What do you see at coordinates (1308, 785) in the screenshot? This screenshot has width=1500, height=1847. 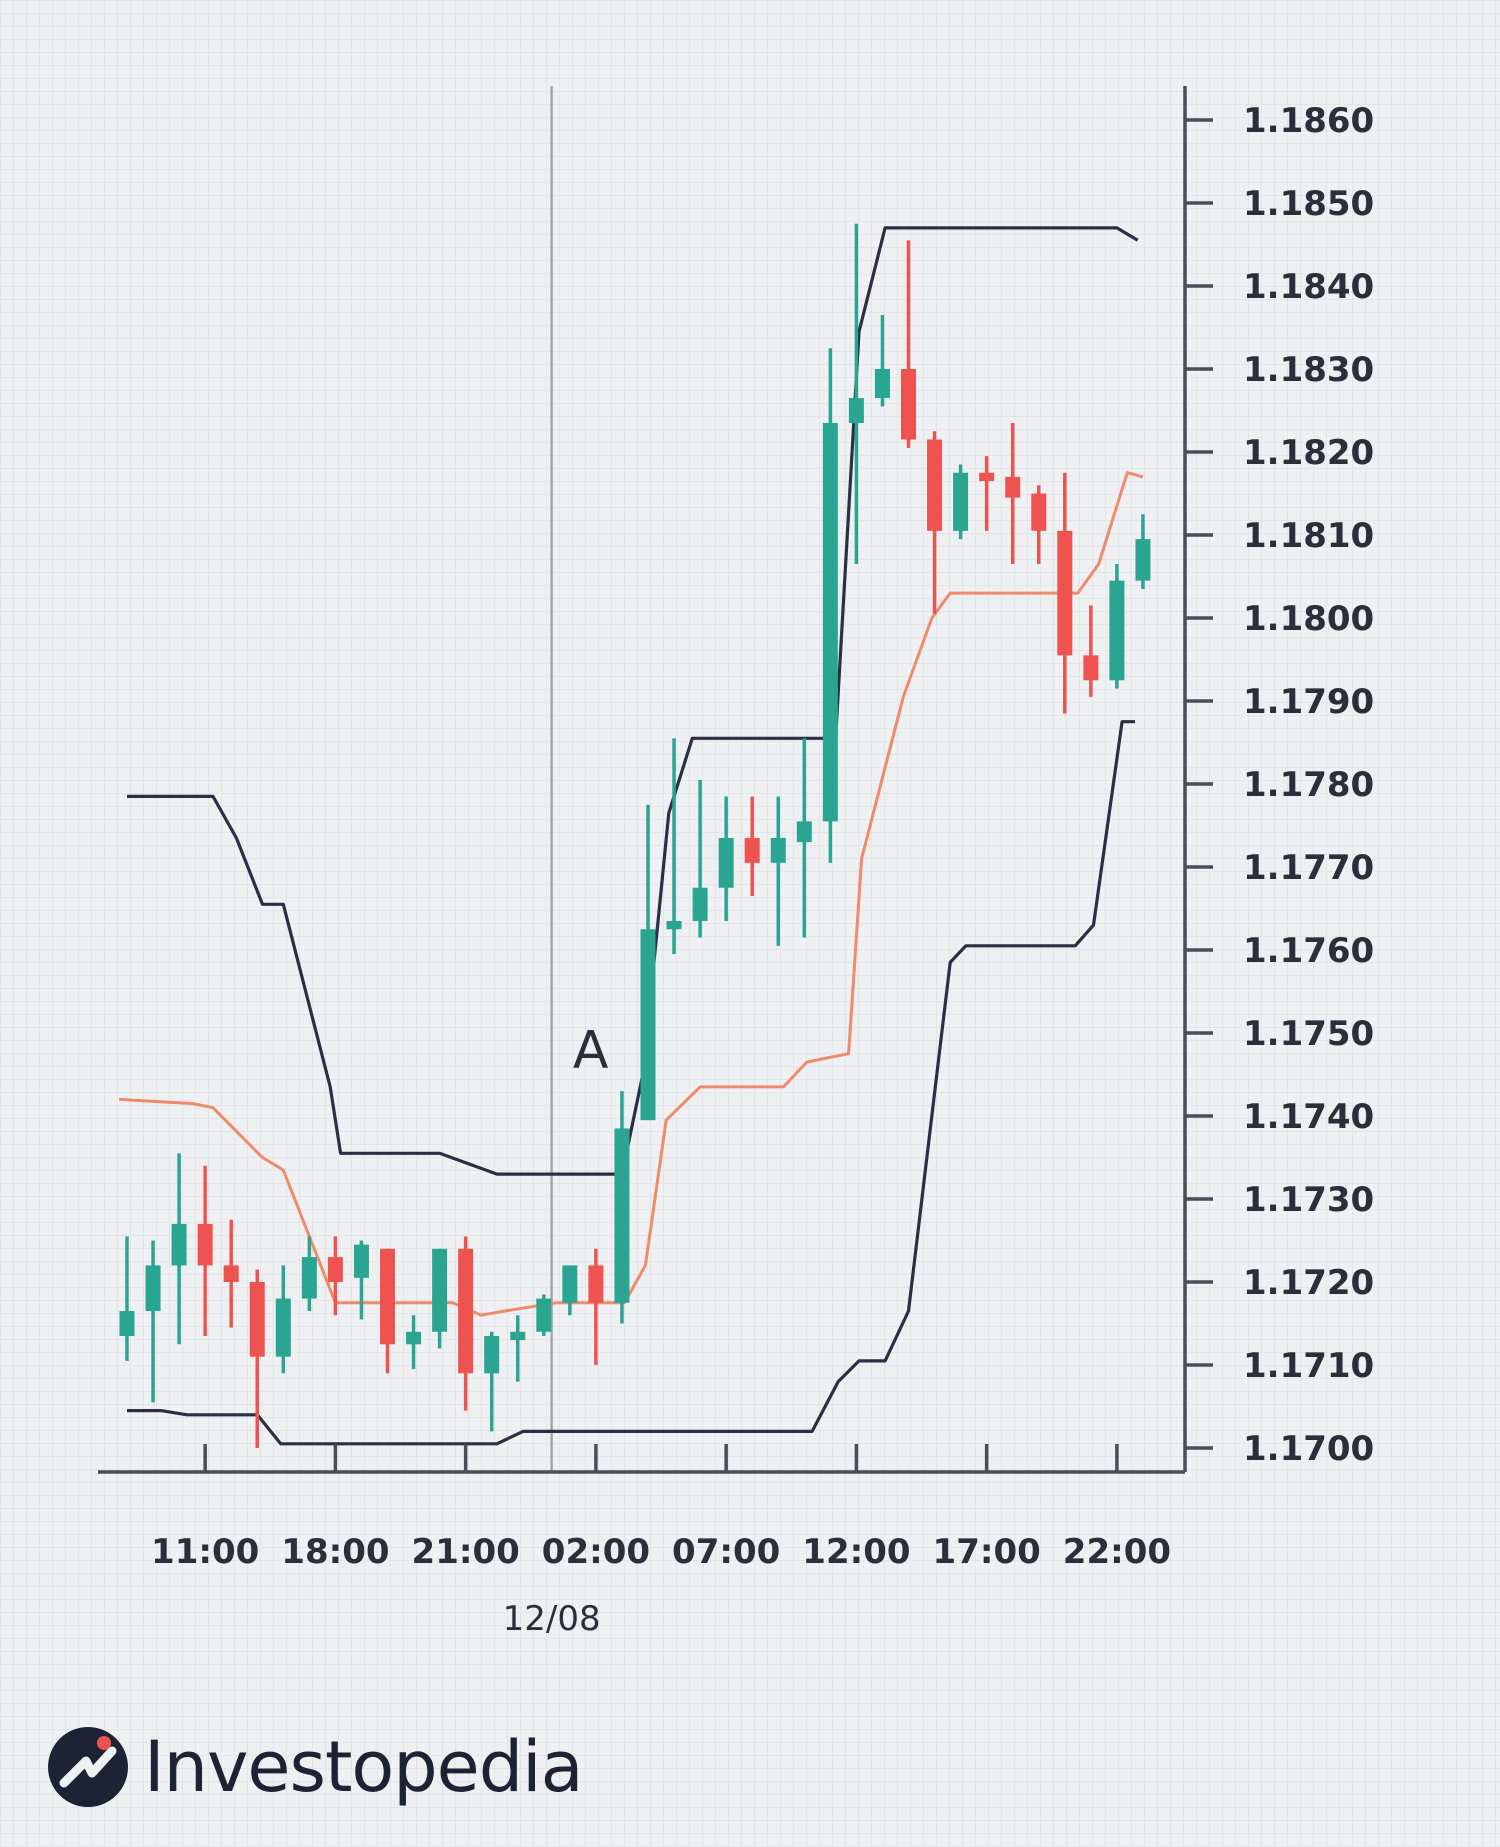 I see `y-tick-label: 1.1780` at bounding box center [1308, 785].